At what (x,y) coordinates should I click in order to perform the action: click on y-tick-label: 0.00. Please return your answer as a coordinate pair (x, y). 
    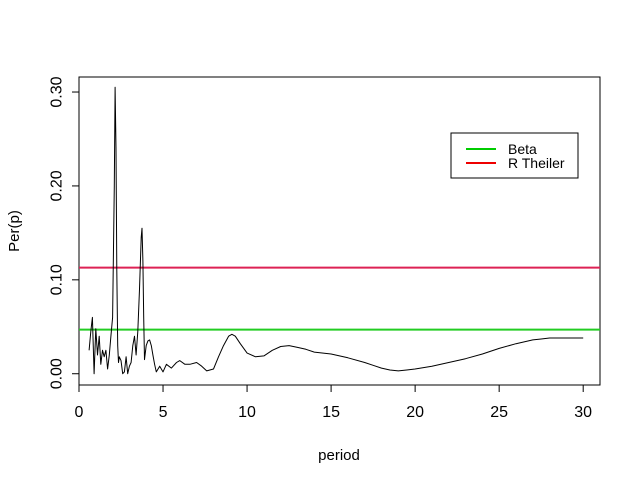
    Looking at the image, I should click on (57, 373).